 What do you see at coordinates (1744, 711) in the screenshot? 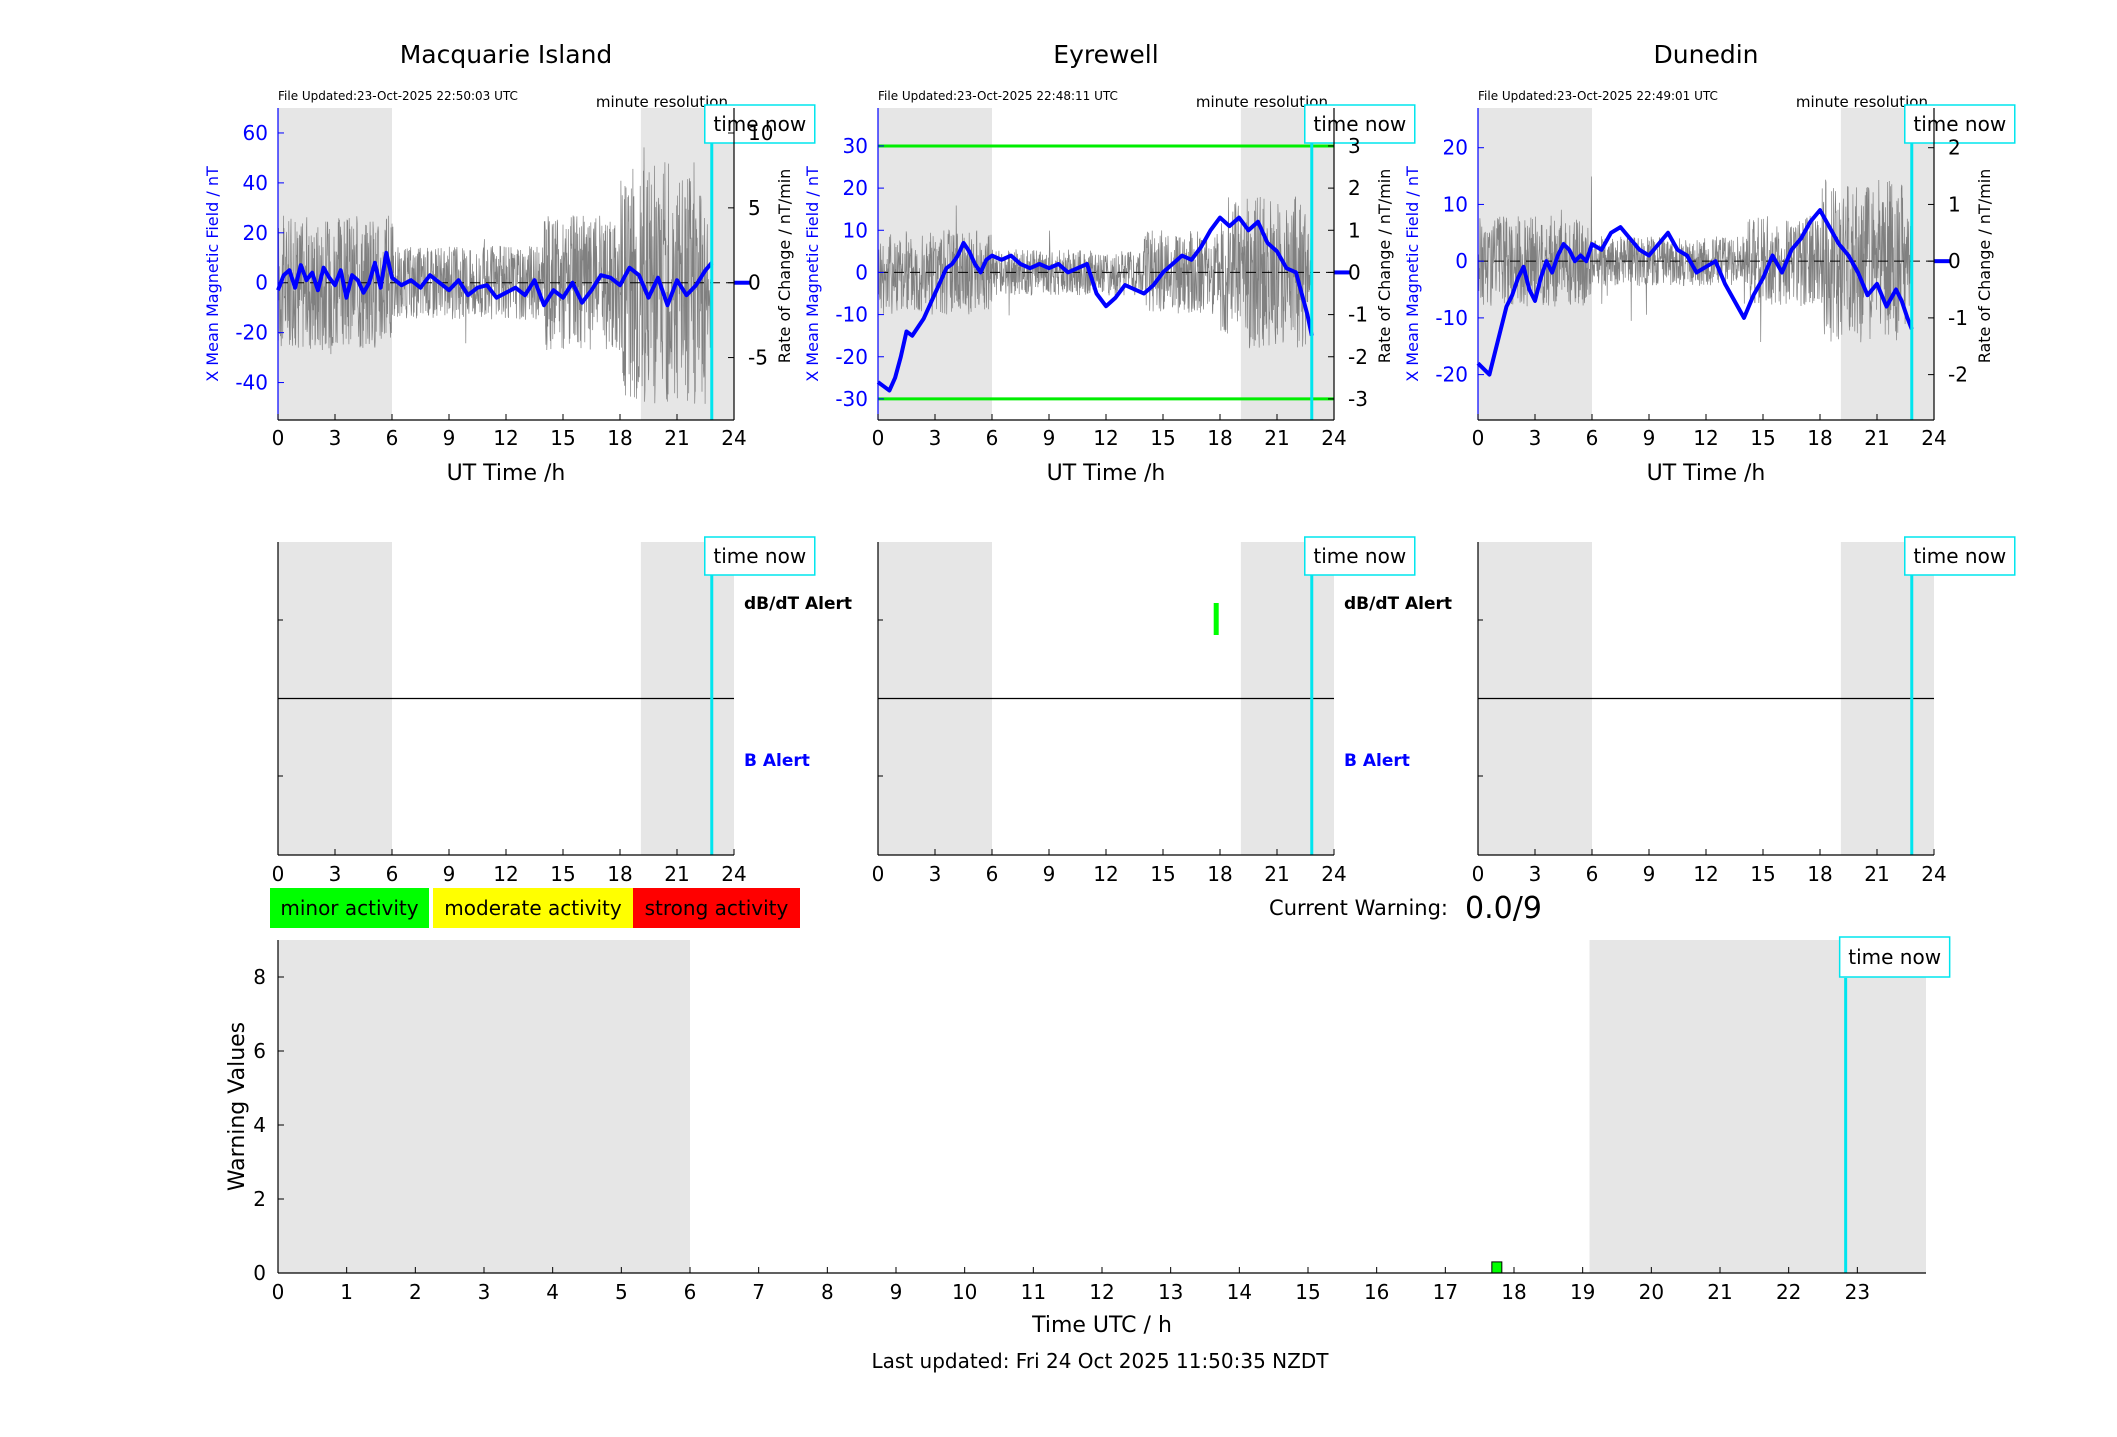
I see `alert-panel-2: time now 0 3 6 9 12 15 18 21 24` at bounding box center [1744, 711].